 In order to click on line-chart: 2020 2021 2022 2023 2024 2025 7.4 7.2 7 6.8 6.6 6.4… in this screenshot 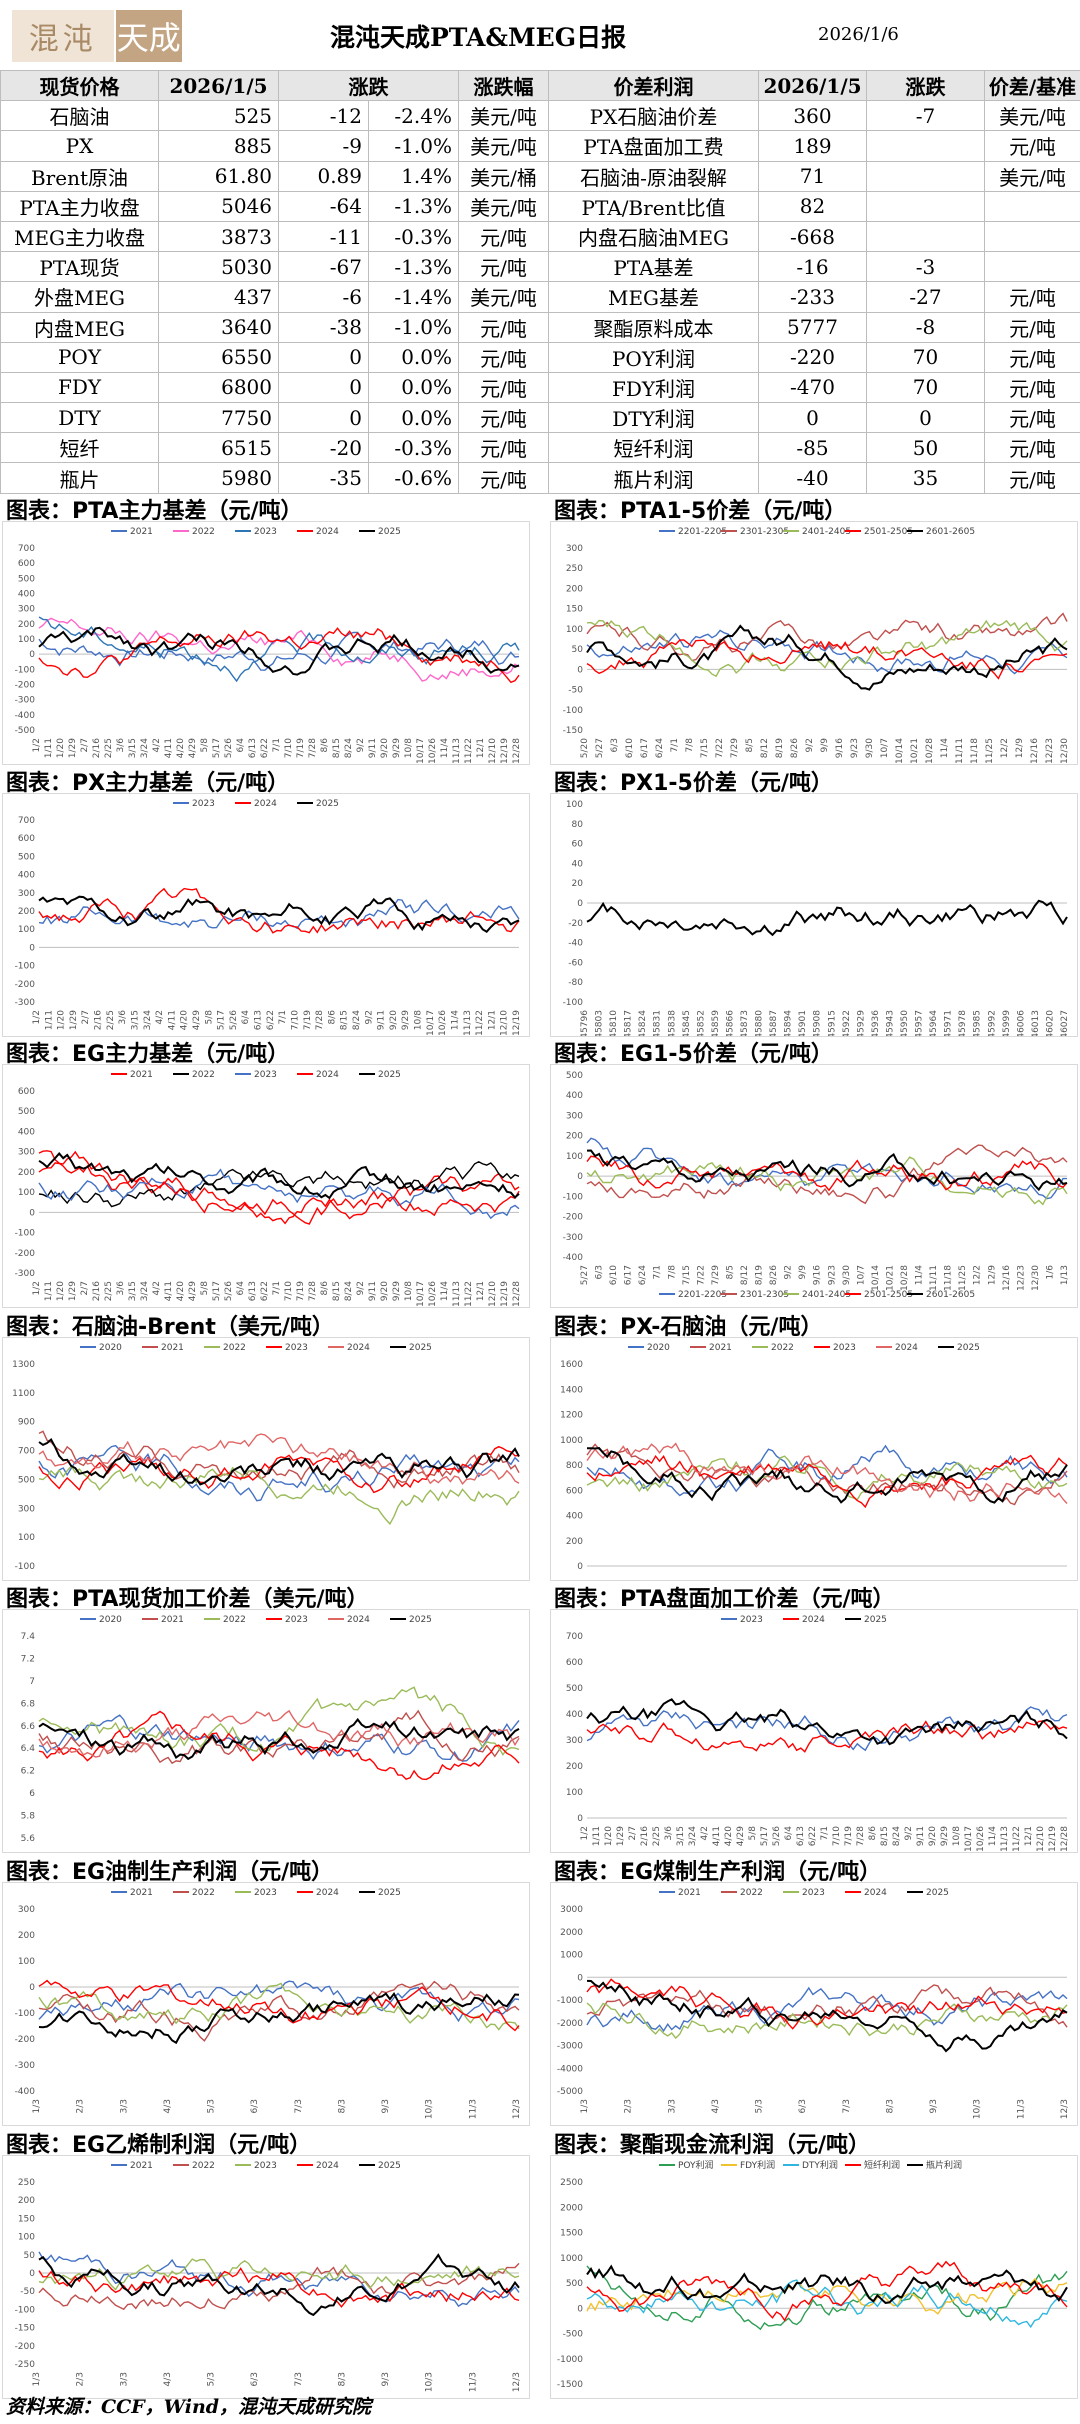, I will do `click(266, 1731)`.